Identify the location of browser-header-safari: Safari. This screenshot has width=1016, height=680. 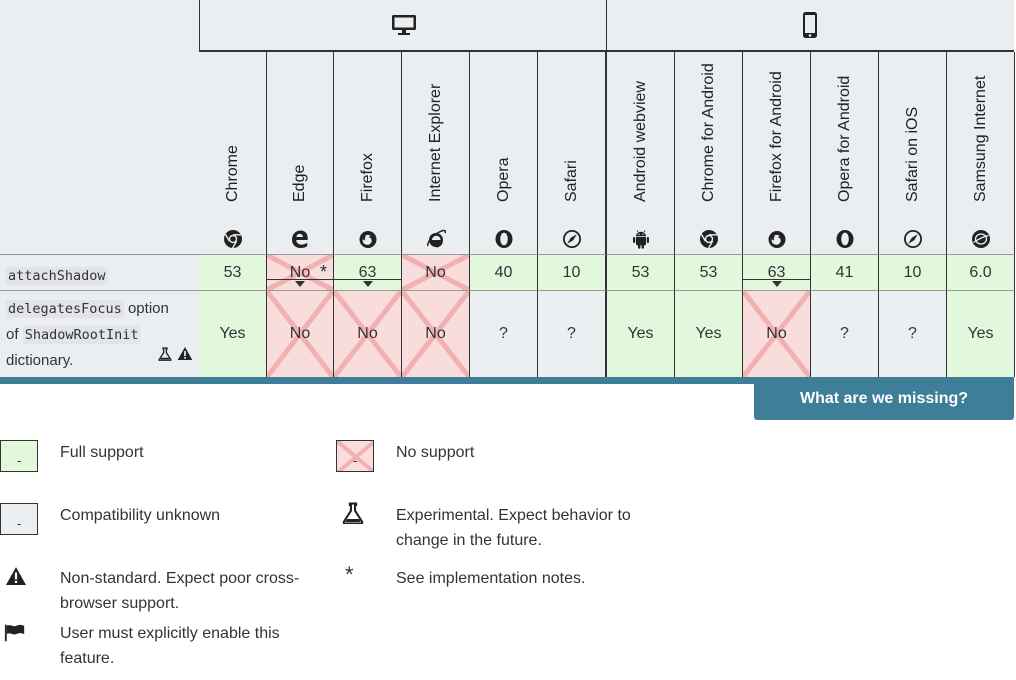
(572, 153).